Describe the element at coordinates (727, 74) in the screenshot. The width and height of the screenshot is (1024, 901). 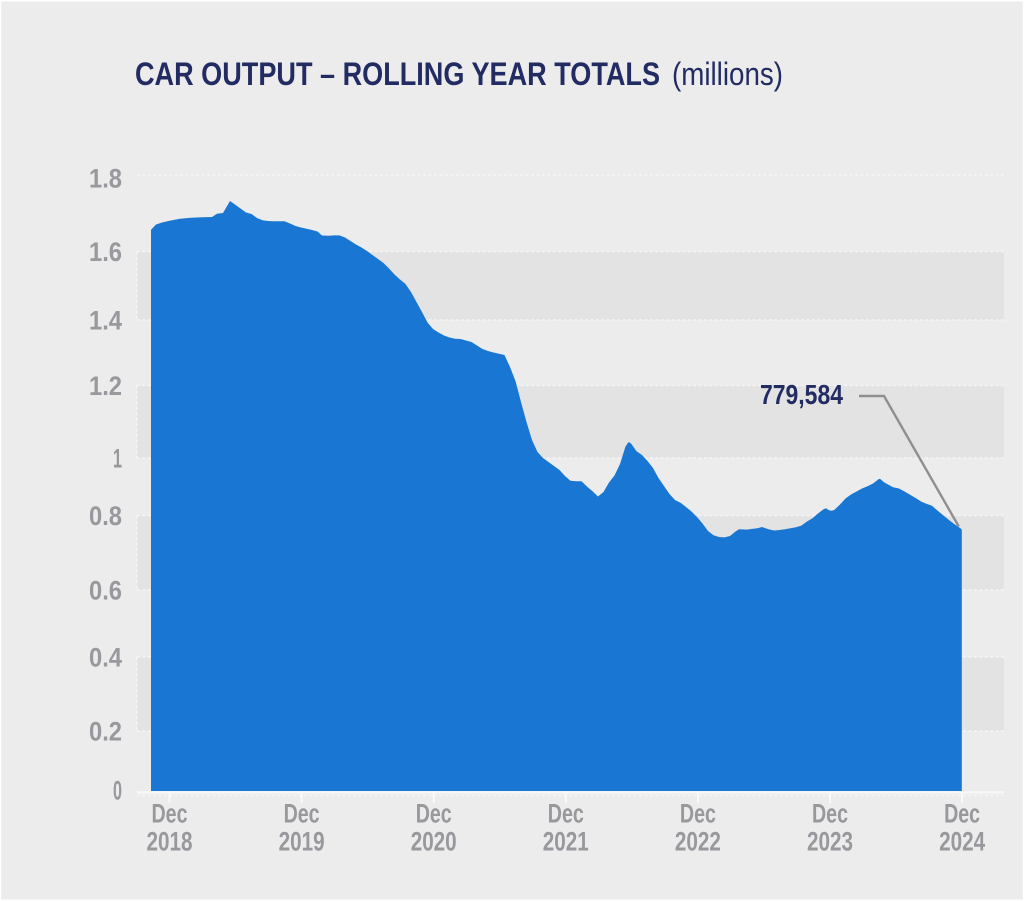
I see `svg-text: (millions)` at that location.